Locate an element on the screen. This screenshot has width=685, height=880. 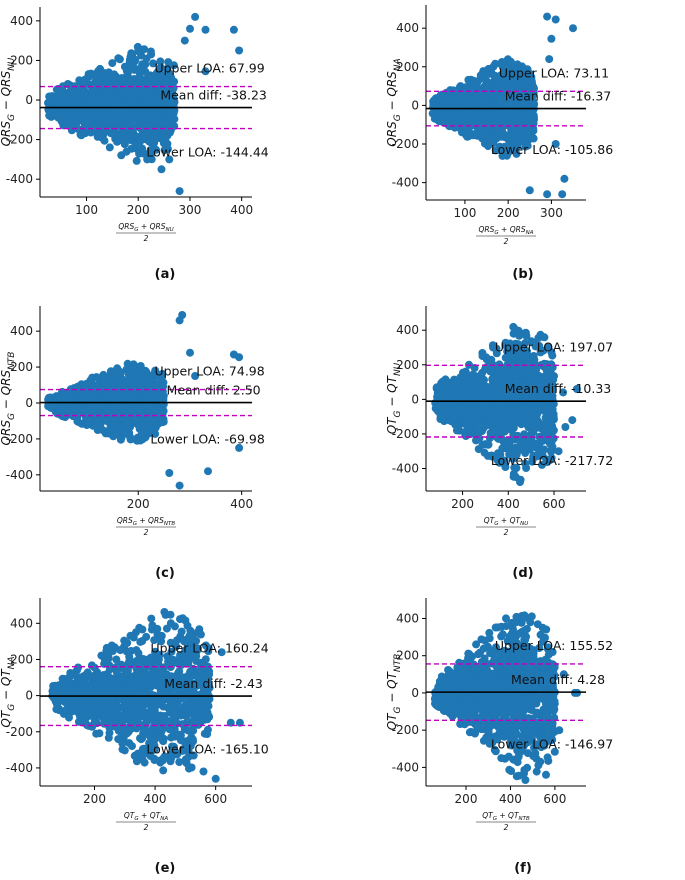
y-axis-label: QTG − QTNU is located at coordinates (394, 398).